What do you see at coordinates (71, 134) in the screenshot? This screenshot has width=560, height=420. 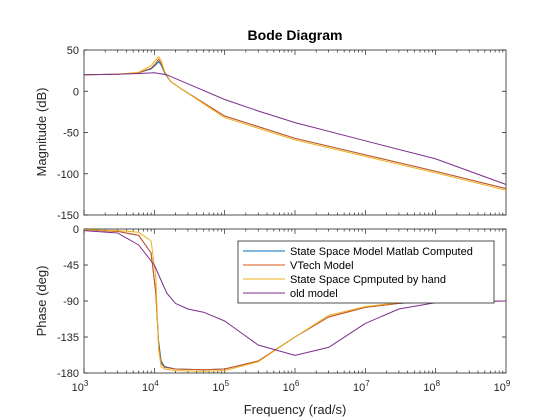 I see `magnitude-ytick-label: -50` at bounding box center [71, 134].